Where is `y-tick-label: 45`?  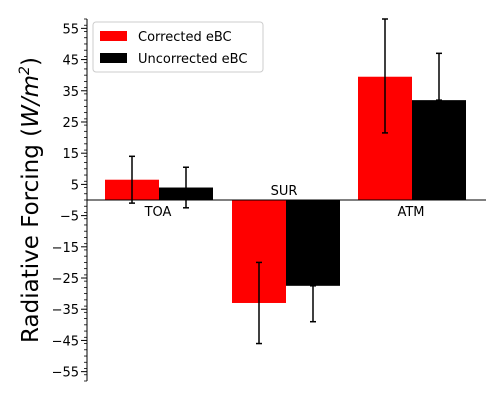
y-tick-label: 45 is located at coordinates (70, 61).